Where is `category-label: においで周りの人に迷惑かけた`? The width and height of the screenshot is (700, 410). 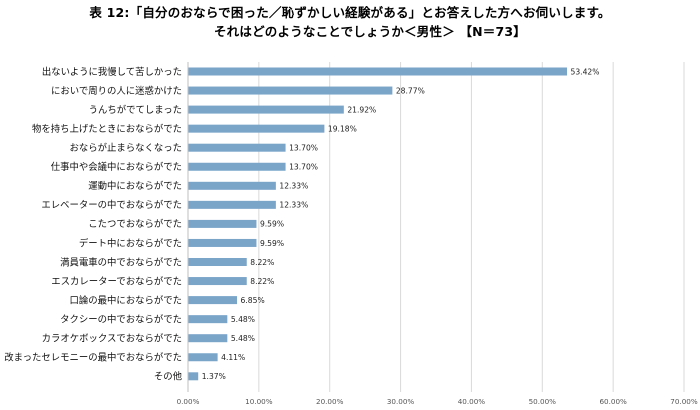 category-label: においで周りの人に迷惑かけた is located at coordinates (116, 91).